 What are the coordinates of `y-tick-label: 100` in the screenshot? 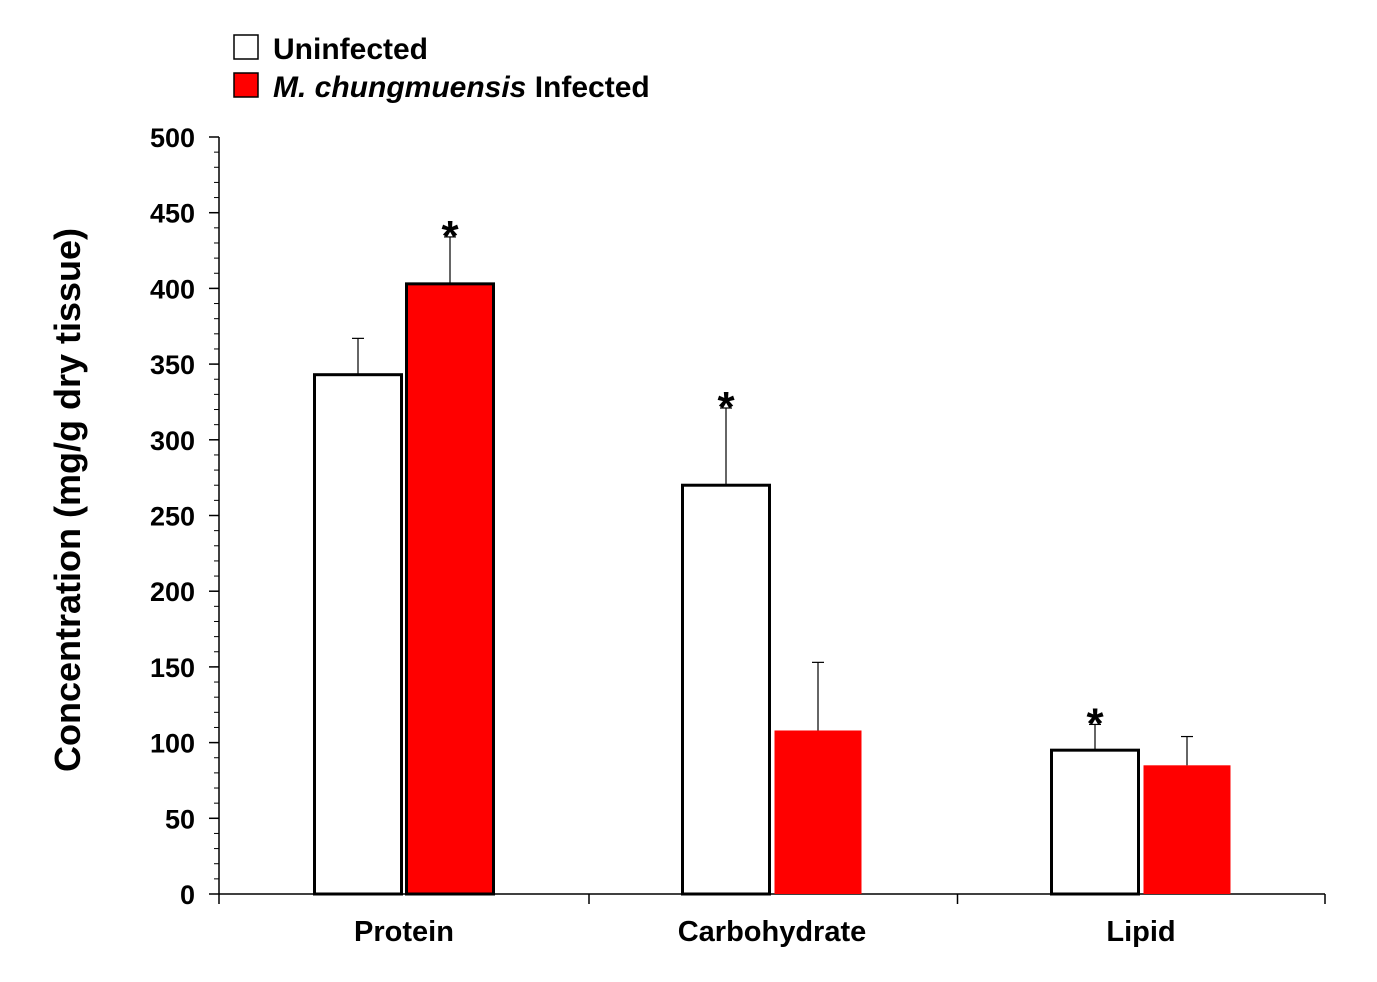 It's located at (172, 744).